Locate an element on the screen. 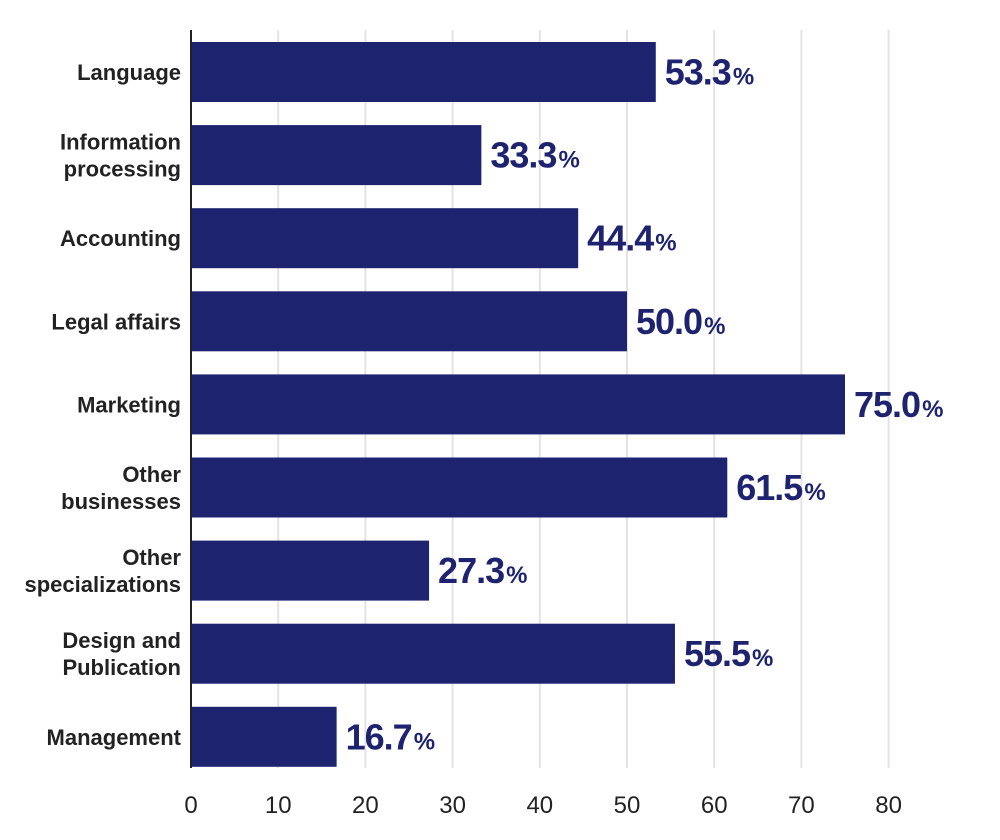  category-label-line: Marketing is located at coordinates (129, 404).